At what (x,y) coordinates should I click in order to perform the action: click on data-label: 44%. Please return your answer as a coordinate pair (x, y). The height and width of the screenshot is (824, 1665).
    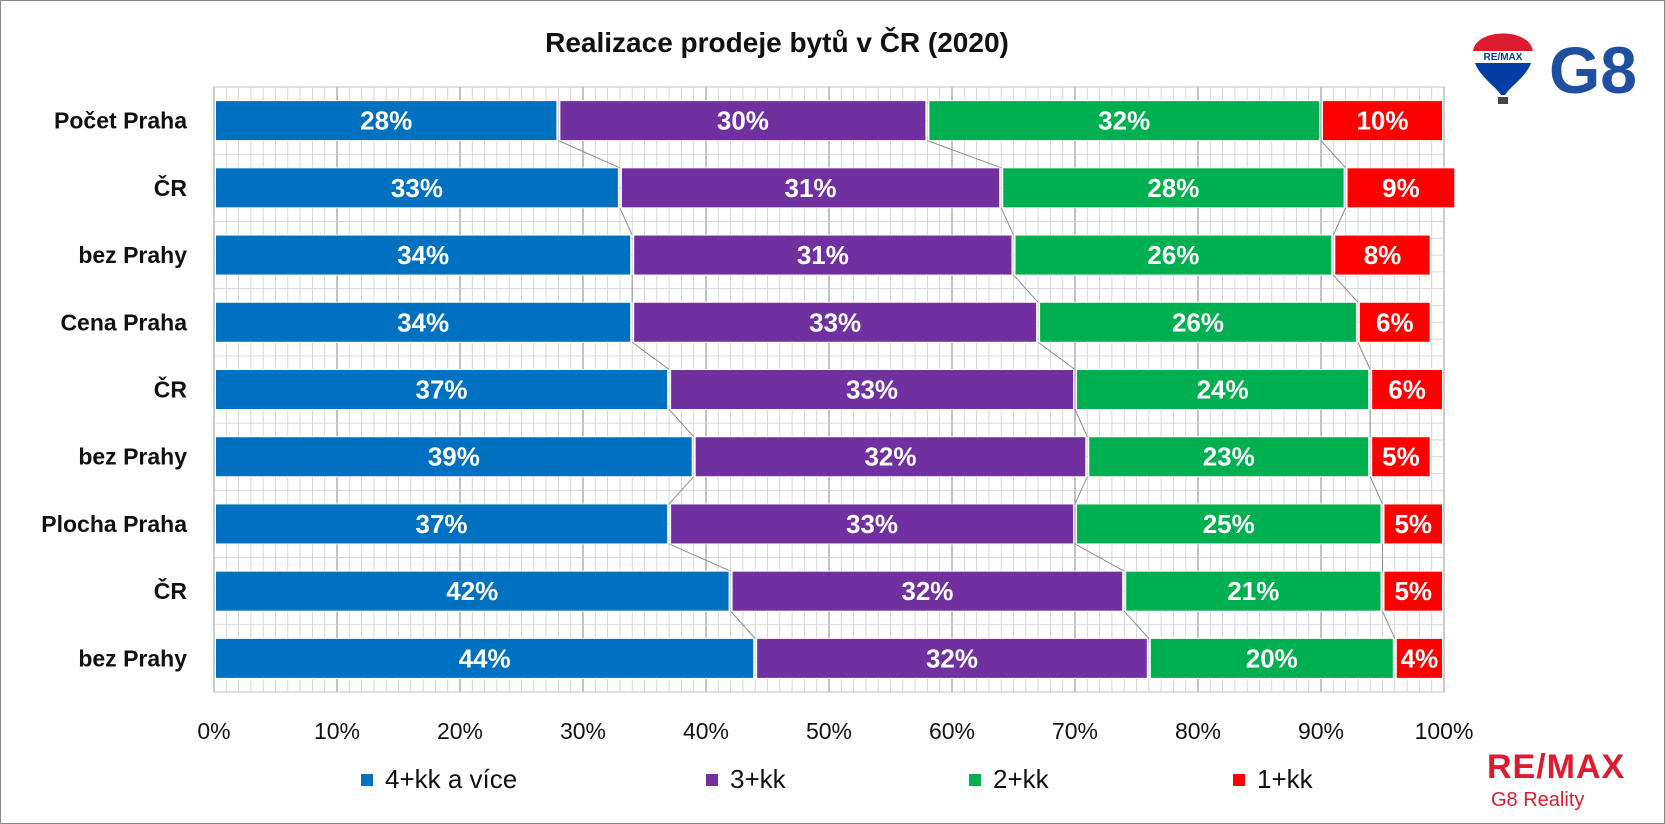
    Looking at the image, I should click on (485, 658).